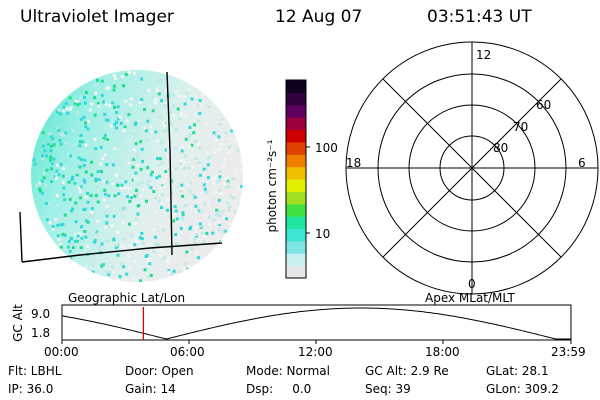  Describe the element at coordinates (159, 371) in the screenshot. I see `status-door: Door: Open` at that location.